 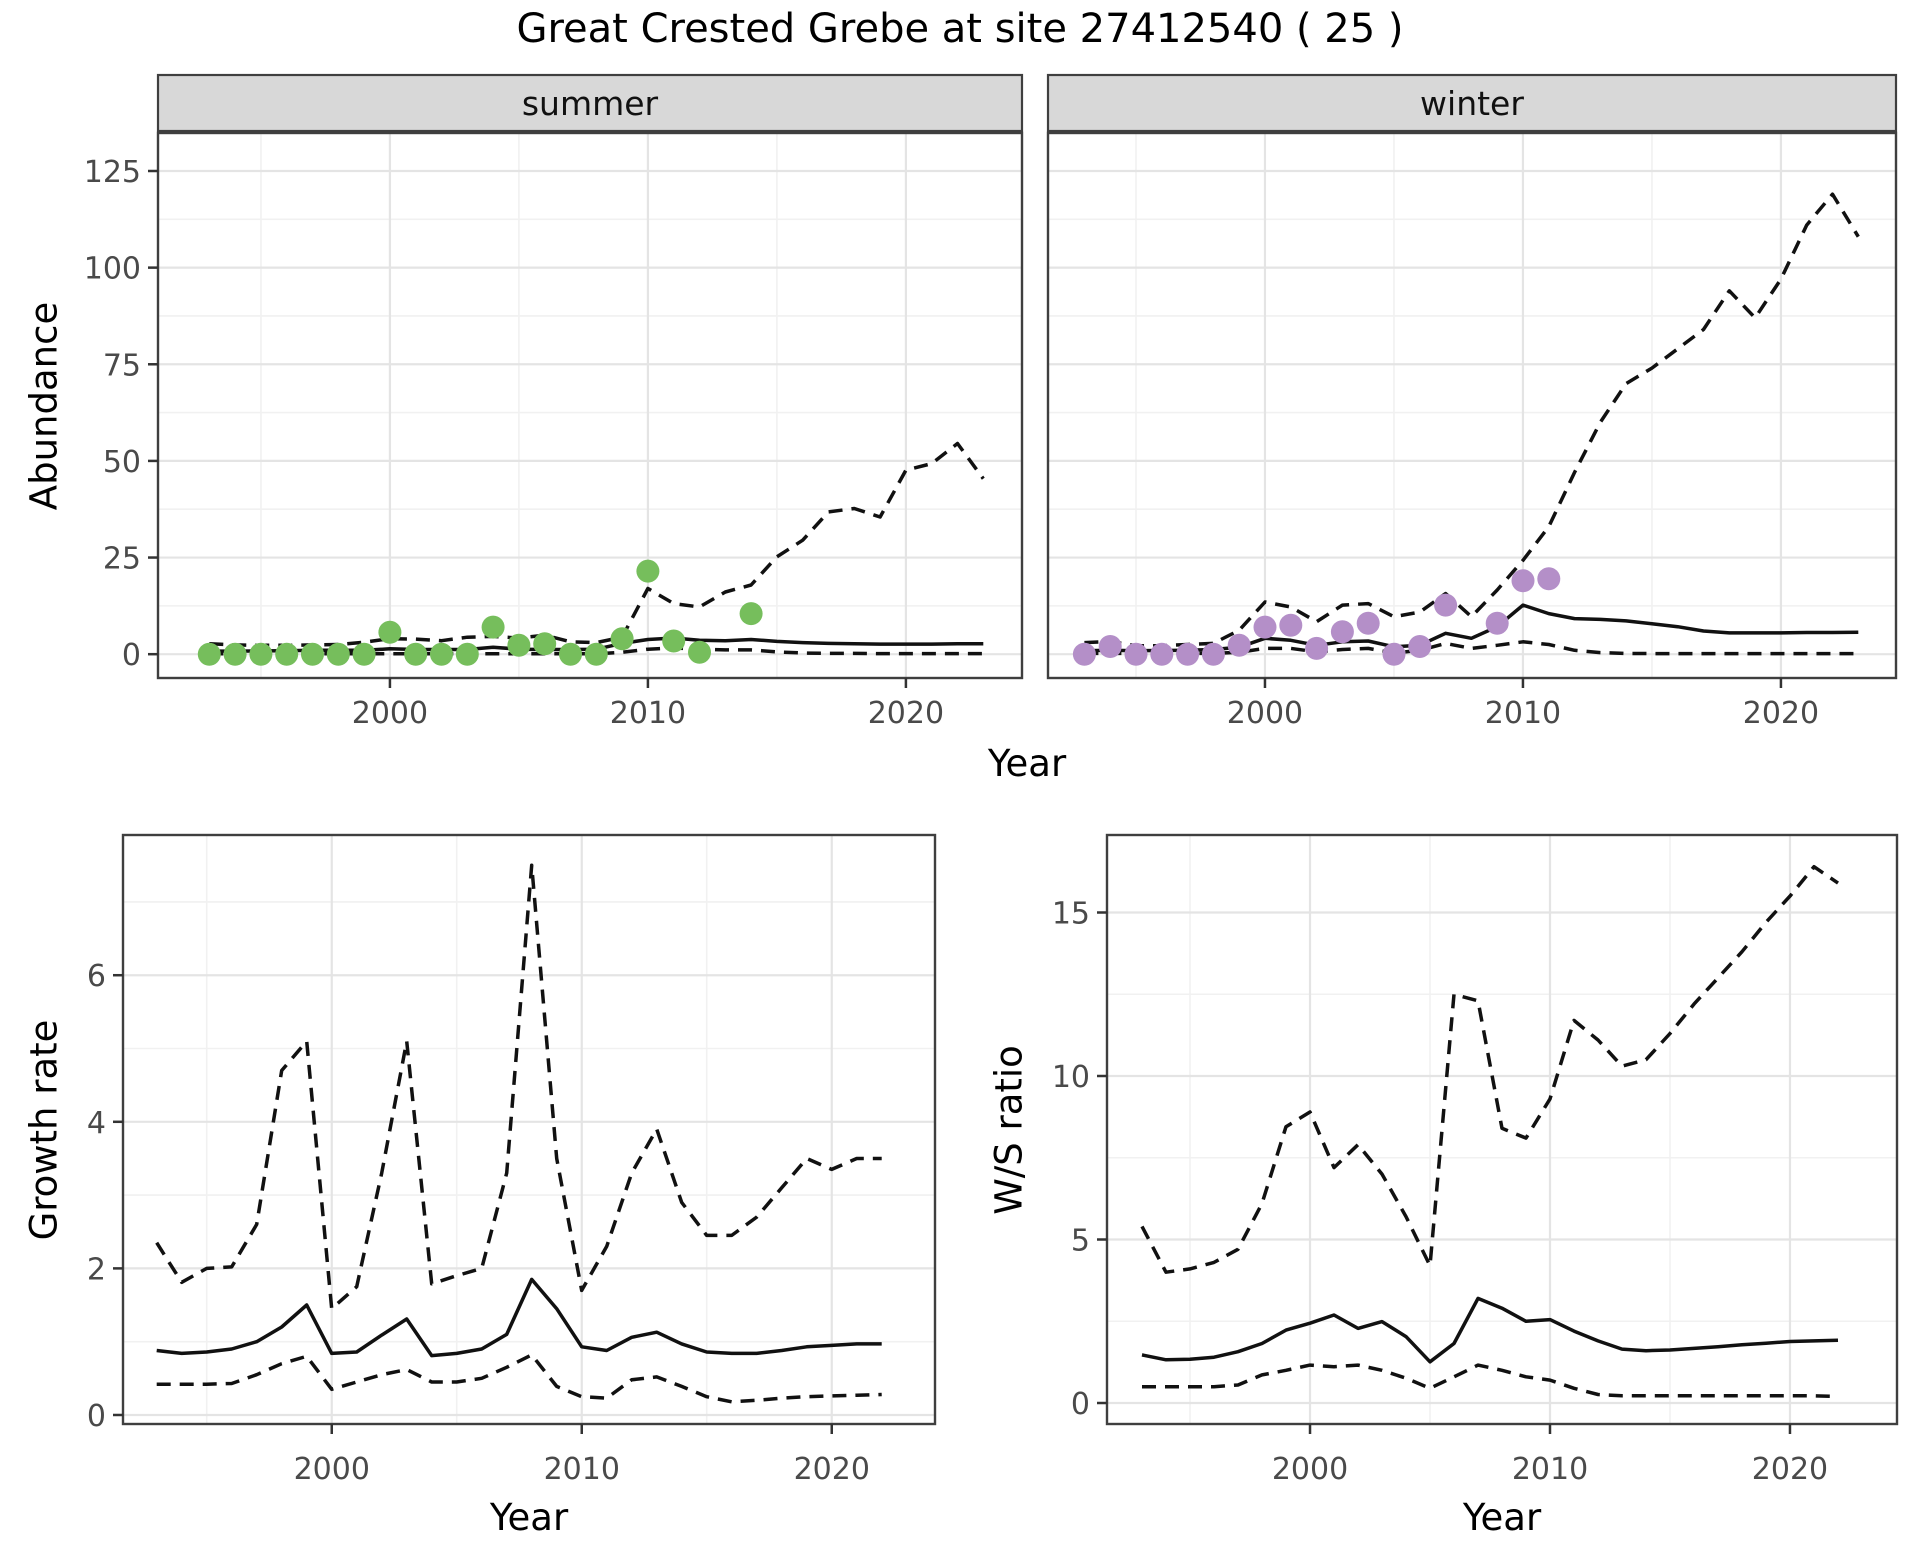 I want to click on y-tick-label: 4, so click(x=96, y=1123).